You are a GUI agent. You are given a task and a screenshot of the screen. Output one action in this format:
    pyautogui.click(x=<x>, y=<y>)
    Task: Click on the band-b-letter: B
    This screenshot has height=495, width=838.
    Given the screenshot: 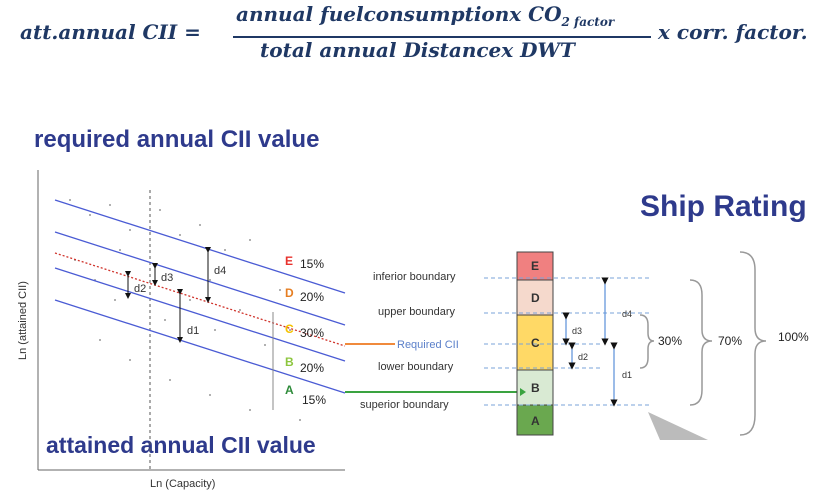 What is the action you would take?
    pyautogui.click(x=535, y=388)
    